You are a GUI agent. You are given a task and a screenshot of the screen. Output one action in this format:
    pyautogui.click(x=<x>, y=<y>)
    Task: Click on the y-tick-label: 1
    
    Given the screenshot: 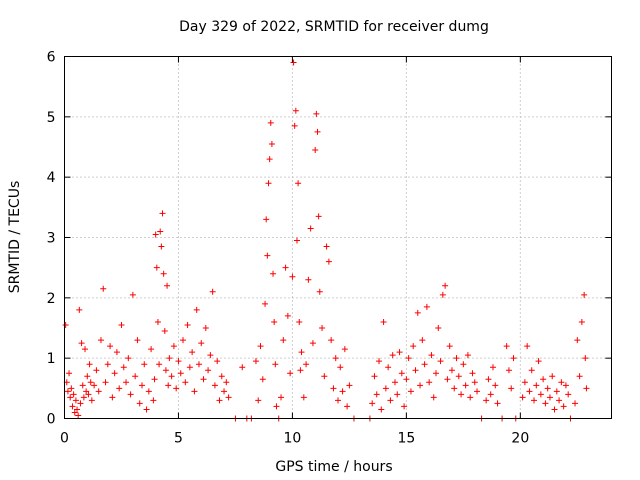 What is the action you would take?
    pyautogui.click(x=51, y=359)
    